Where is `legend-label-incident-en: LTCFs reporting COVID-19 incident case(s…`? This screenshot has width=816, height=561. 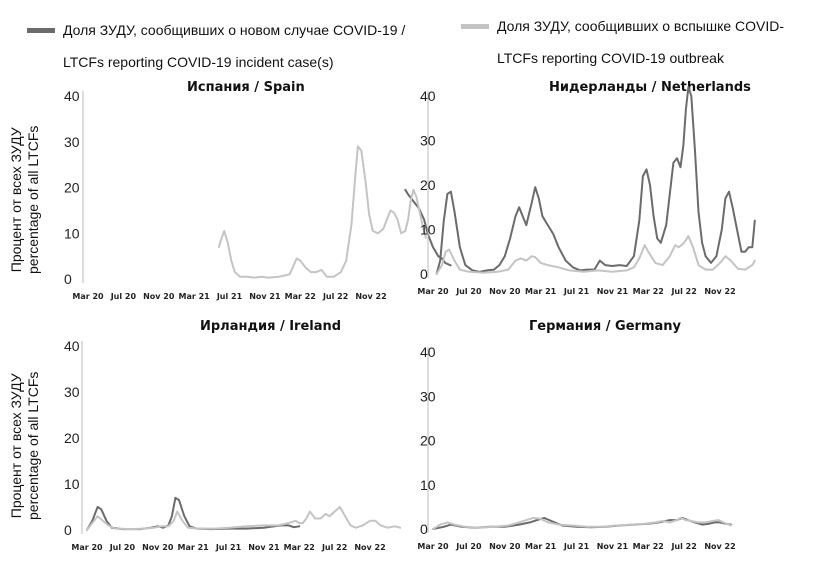
legend-label-incident-en: LTCFs reporting COVID-19 incident case(s… is located at coordinates (198, 62).